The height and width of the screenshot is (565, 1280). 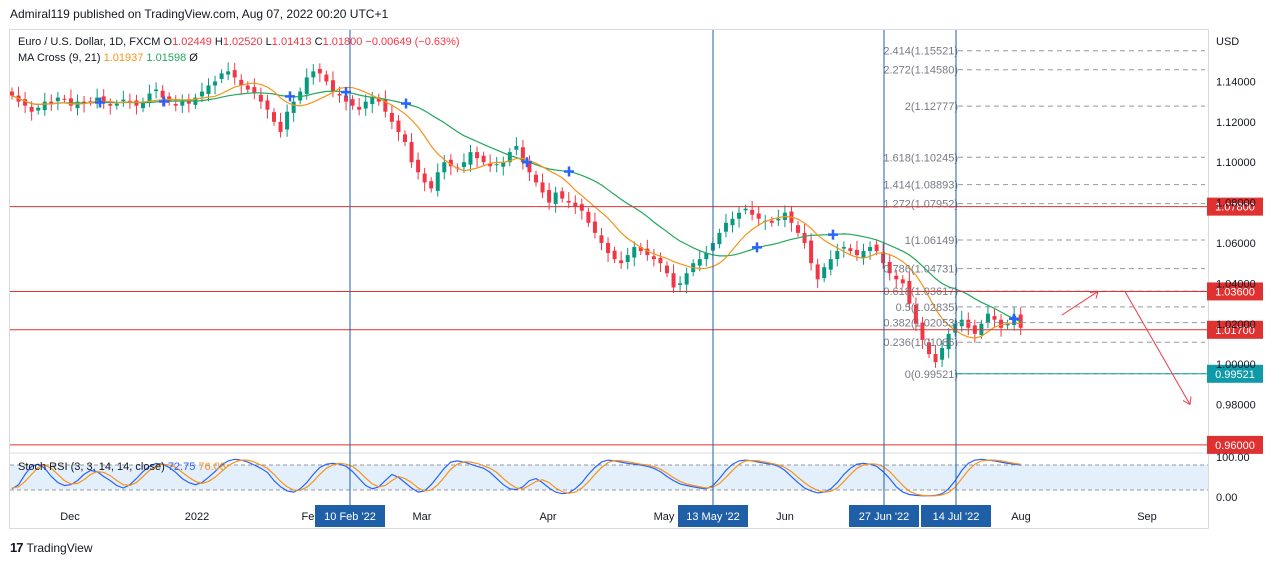 I want to click on stoch-d-line, so click(x=516, y=478).